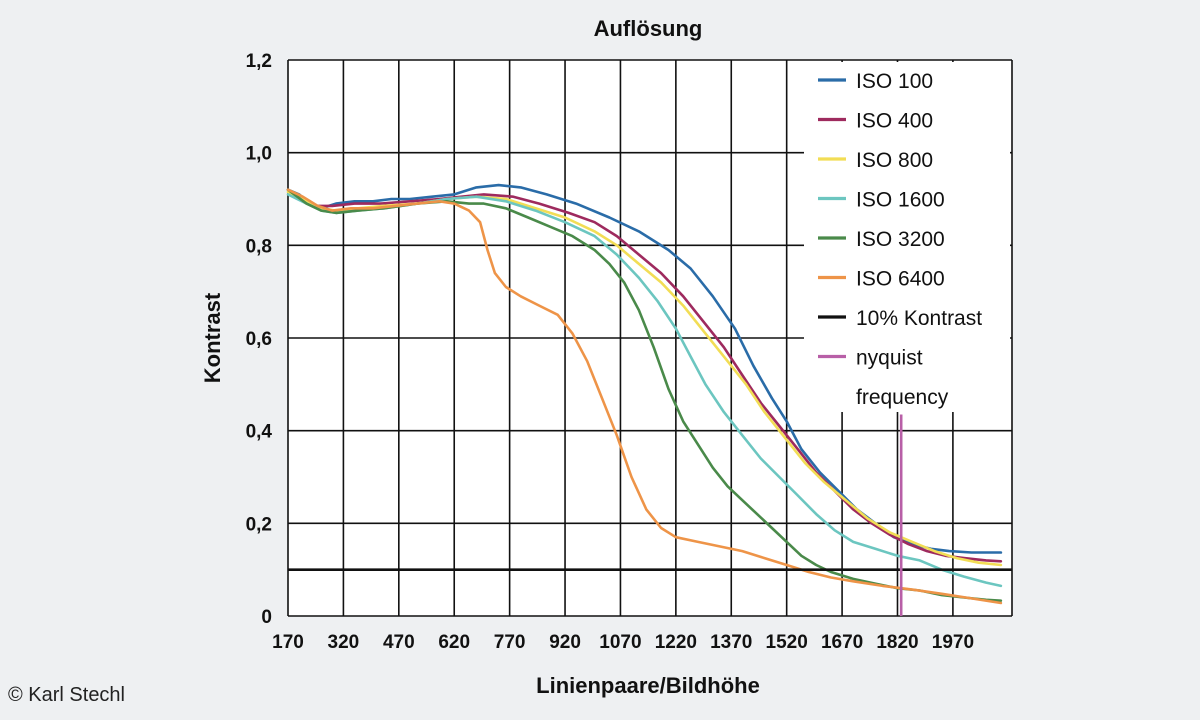 This screenshot has width=1200, height=720. I want to click on chart-title: Auflösung, so click(648, 28).